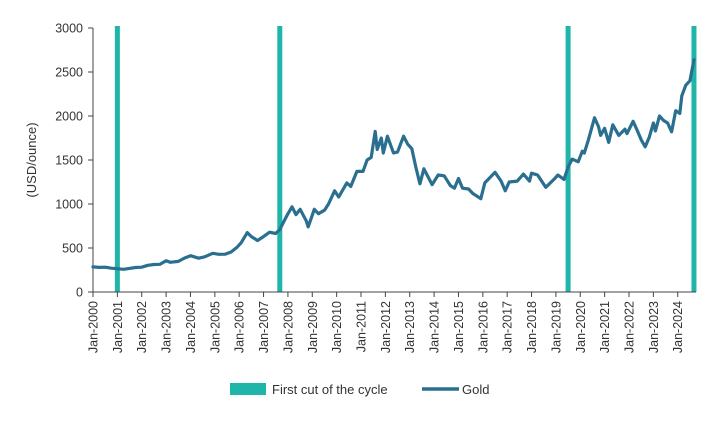 This screenshot has width=726, height=426. What do you see at coordinates (313, 327) in the screenshot?
I see `x-tick-label-9: Jan-2009` at bounding box center [313, 327].